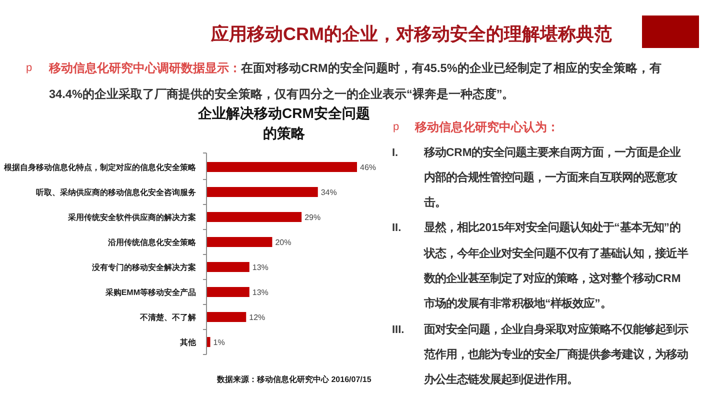 This screenshot has width=720, height=405. What do you see at coordinates (553, 178) in the screenshot?
I see `text: 移动CRM的安全问题主要来自两方面，一方面是企业内部的合规性管控问题，一方面来自互联网的恶意攻击。` at bounding box center [553, 178].